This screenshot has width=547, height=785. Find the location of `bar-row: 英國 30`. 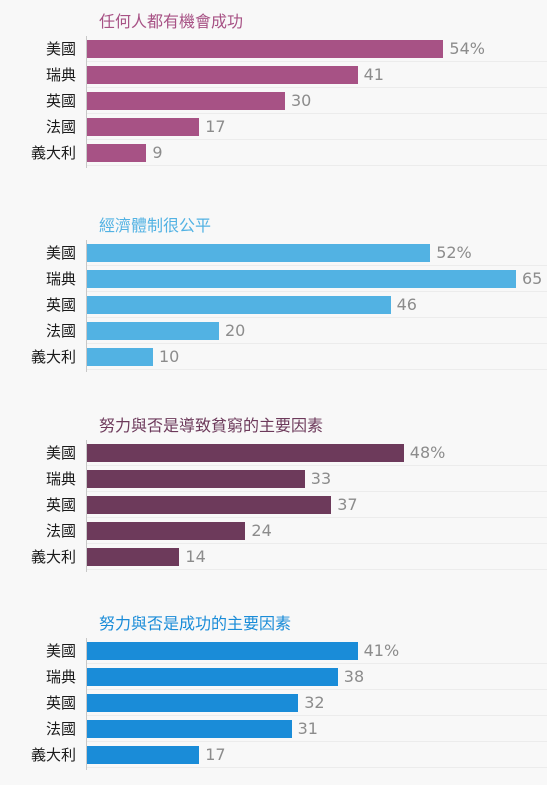

bar-row: 英國 30 is located at coordinates (273, 101).